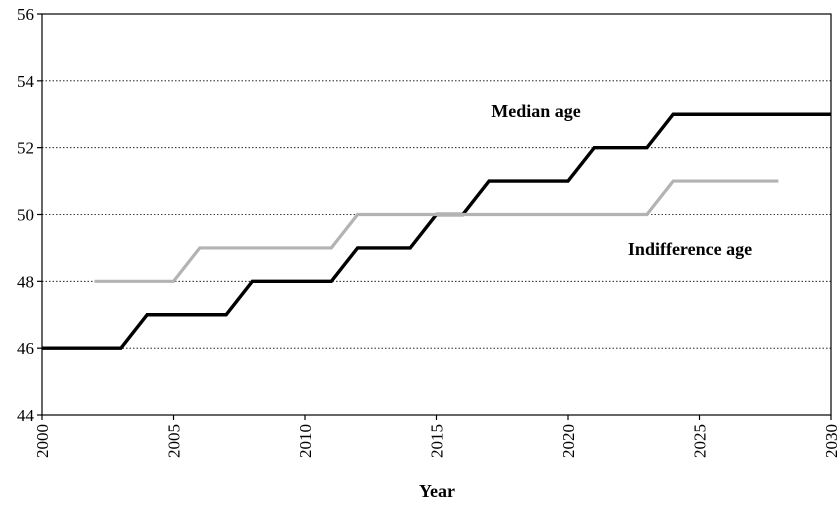 The height and width of the screenshot is (505, 840). I want to click on x-axis-title: Year, so click(437, 491).